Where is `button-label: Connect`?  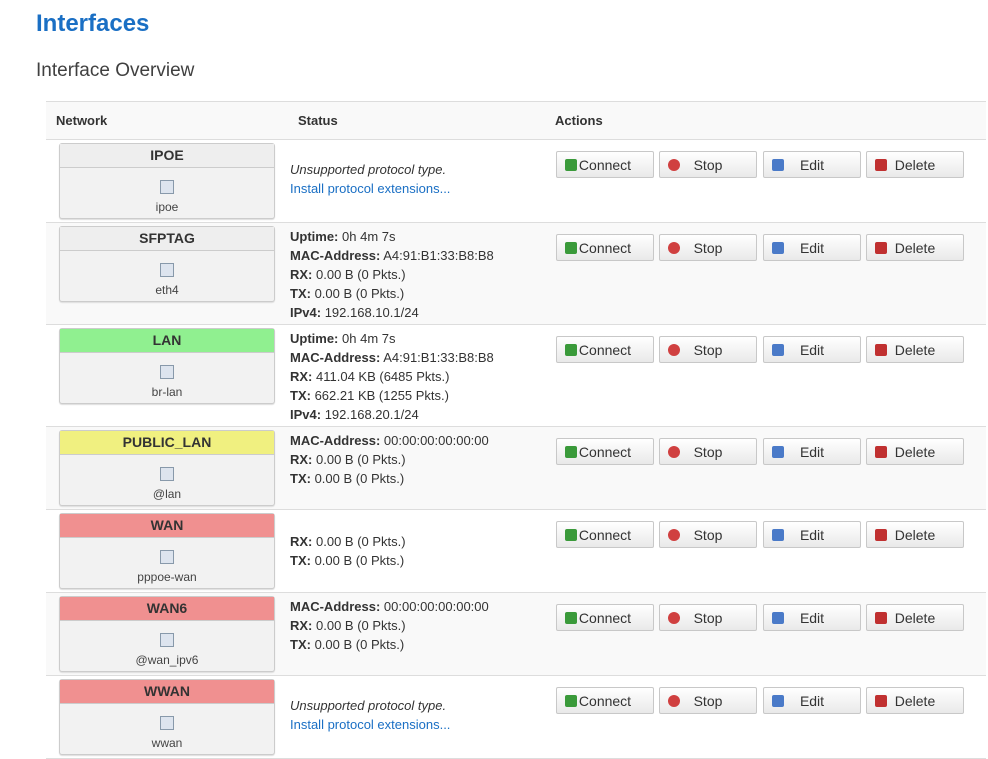
button-label: Connect is located at coordinates (605, 248).